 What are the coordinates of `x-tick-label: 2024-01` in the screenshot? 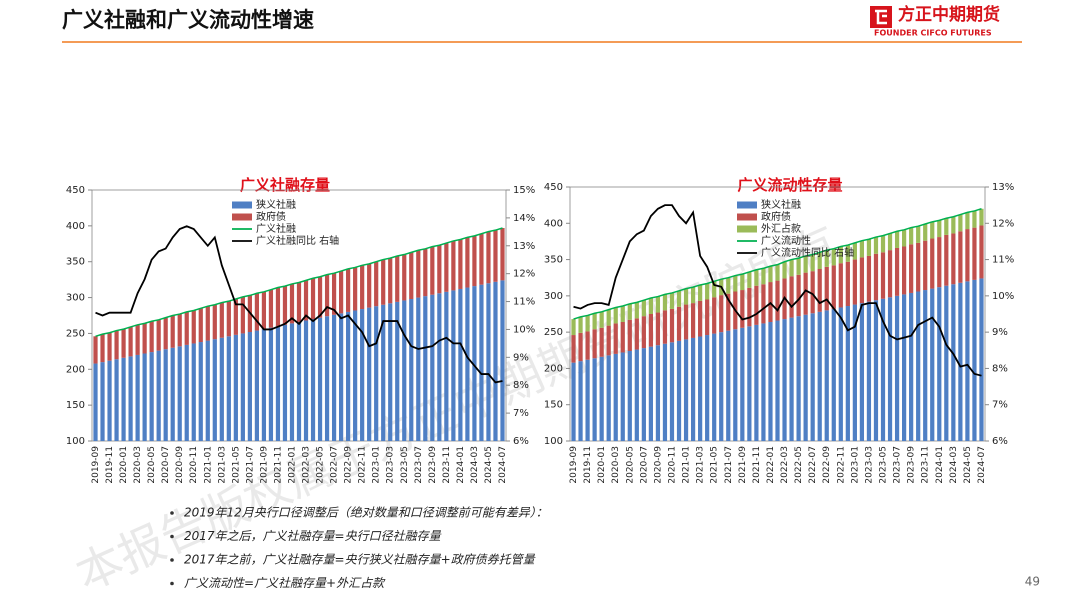 It's located at (461, 465).